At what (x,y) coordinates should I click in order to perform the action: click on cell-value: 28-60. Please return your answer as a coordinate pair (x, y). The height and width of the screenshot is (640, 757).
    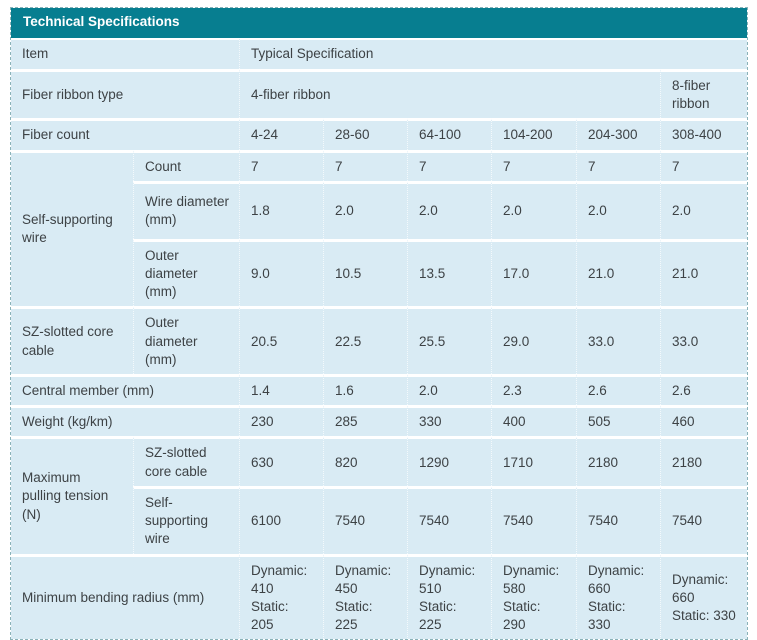
    Looking at the image, I should click on (365, 134).